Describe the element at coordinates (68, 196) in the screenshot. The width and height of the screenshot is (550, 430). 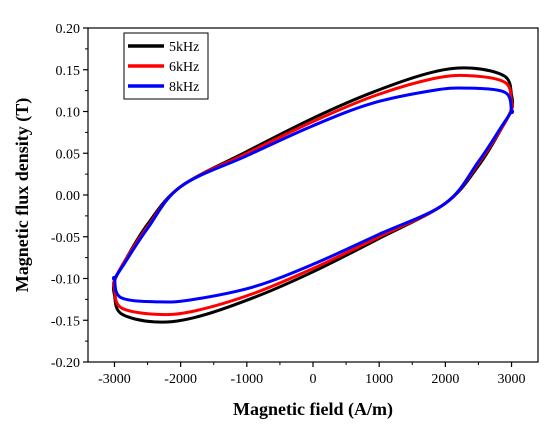
I see `y-tick-label: 0.00` at that location.